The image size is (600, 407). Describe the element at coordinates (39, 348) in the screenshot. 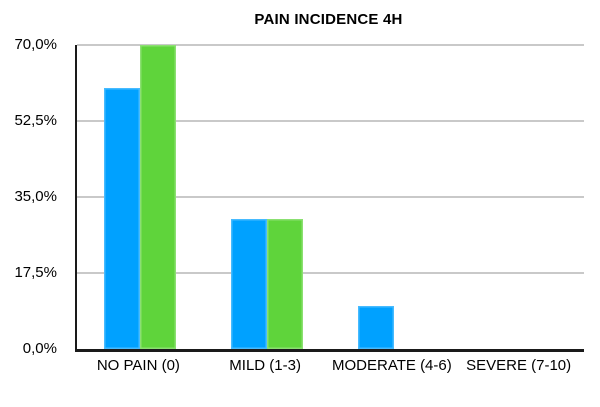

I see `y-tick-label: 0,0%` at that location.